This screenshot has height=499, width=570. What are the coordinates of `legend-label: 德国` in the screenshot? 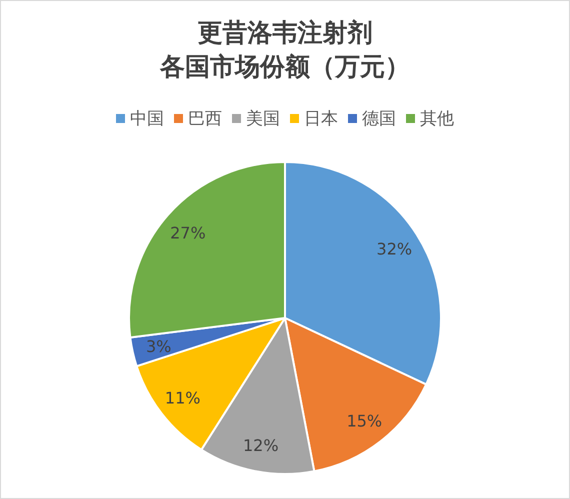 It's located at (379, 119).